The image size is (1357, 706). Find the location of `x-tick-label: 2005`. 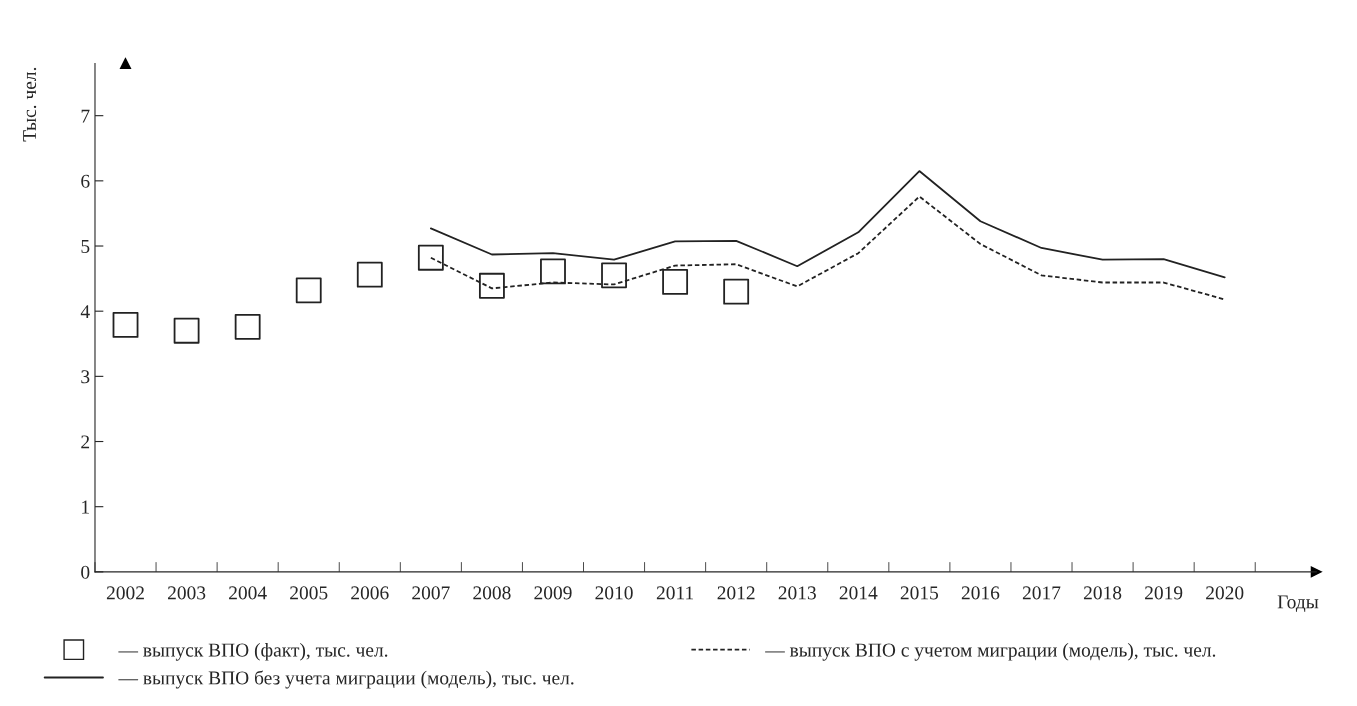

x-tick-label: 2005 is located at coordinates (309, 593).